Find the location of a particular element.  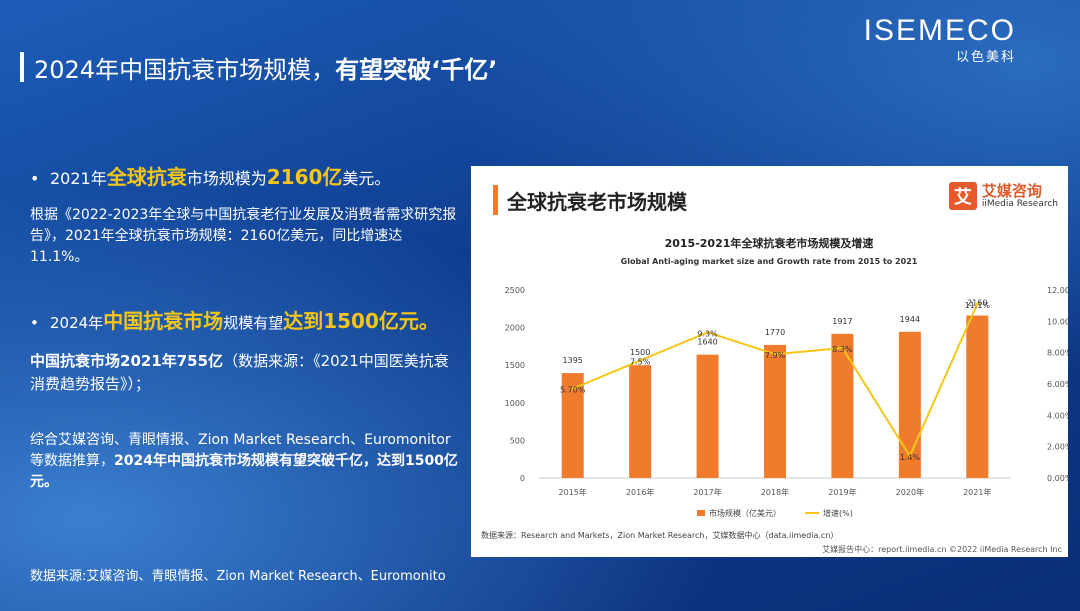

x-tick-label: 2020年 is located at coordinates (910, 492).